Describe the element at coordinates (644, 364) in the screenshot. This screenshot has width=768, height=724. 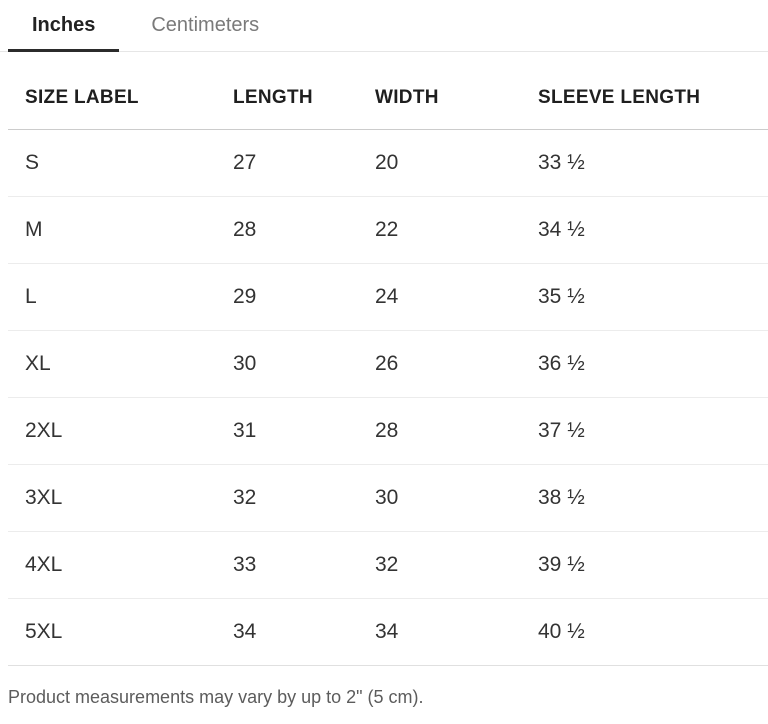
I see `cell-sleeve-length: 36 ½` at that location.